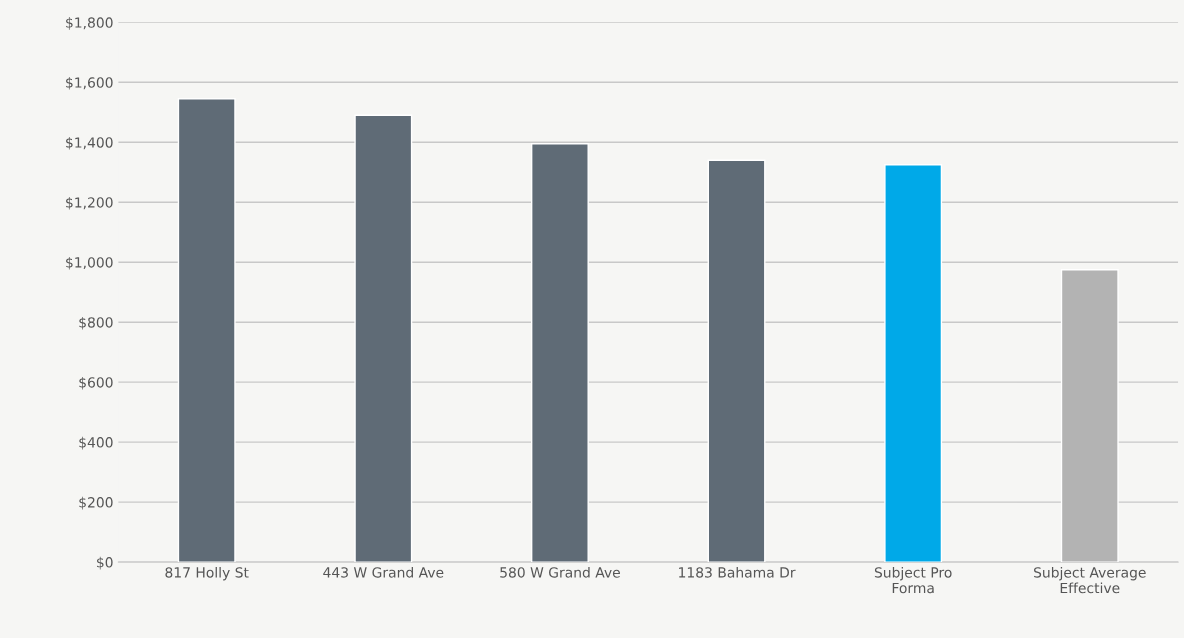 Image resolution: width=1184 pixels, height=638 pixels. What do you see at coordinates (96, 323) in the screenshot?
I see `y-tick-label: $800` at bounding box center [96, 323].